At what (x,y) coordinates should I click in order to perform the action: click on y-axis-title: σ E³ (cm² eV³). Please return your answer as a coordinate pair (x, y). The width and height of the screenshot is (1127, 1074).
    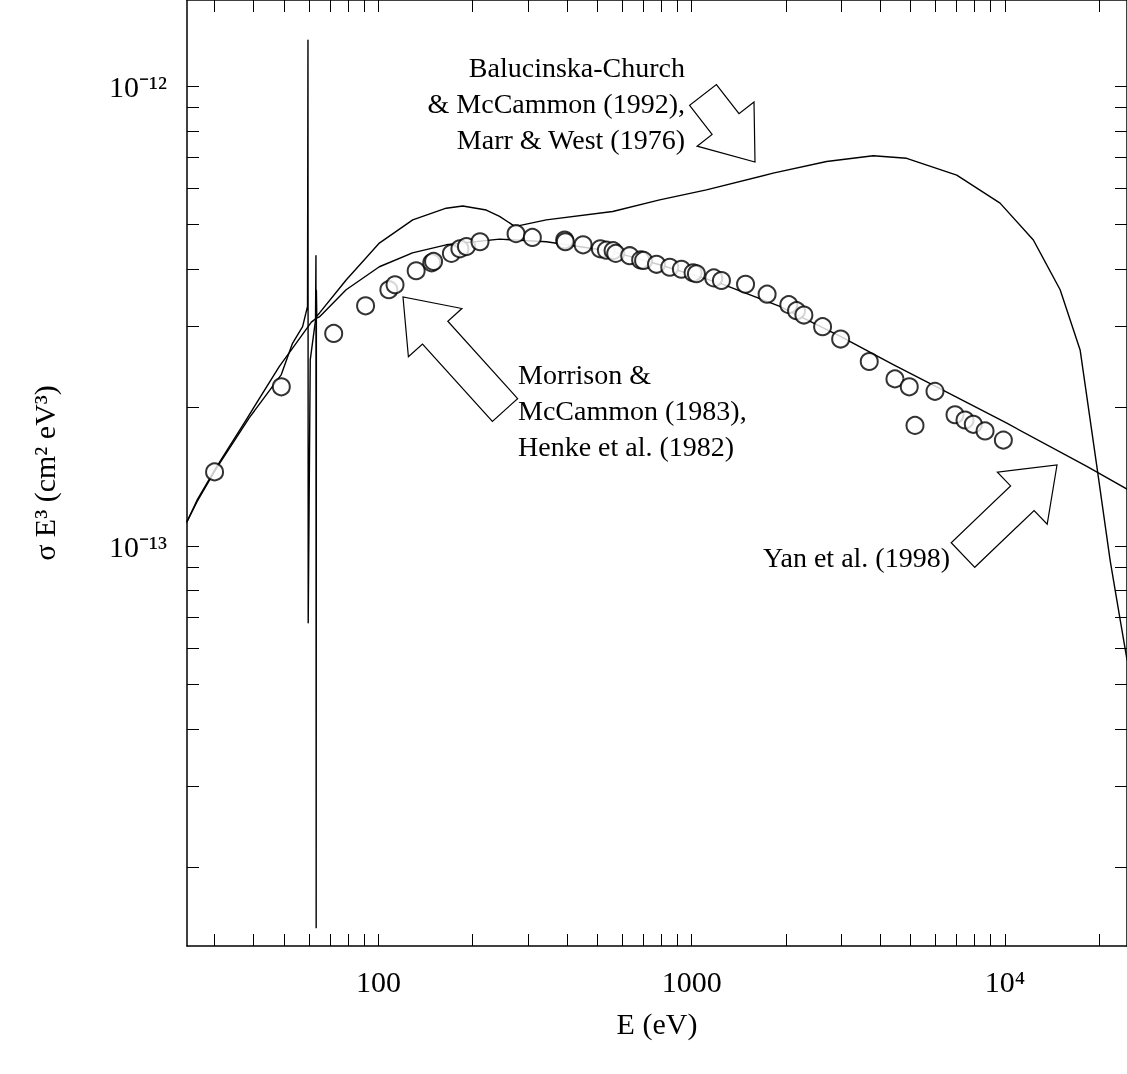
    Looking at the image, I should click on (44, 473).